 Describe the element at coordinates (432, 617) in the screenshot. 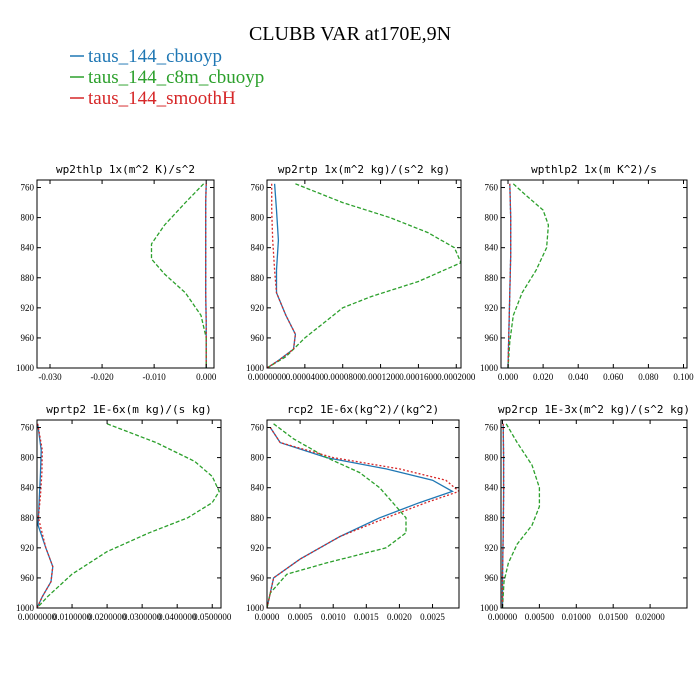

I see `x-tick-label-4-5: 0.0025` at that location.